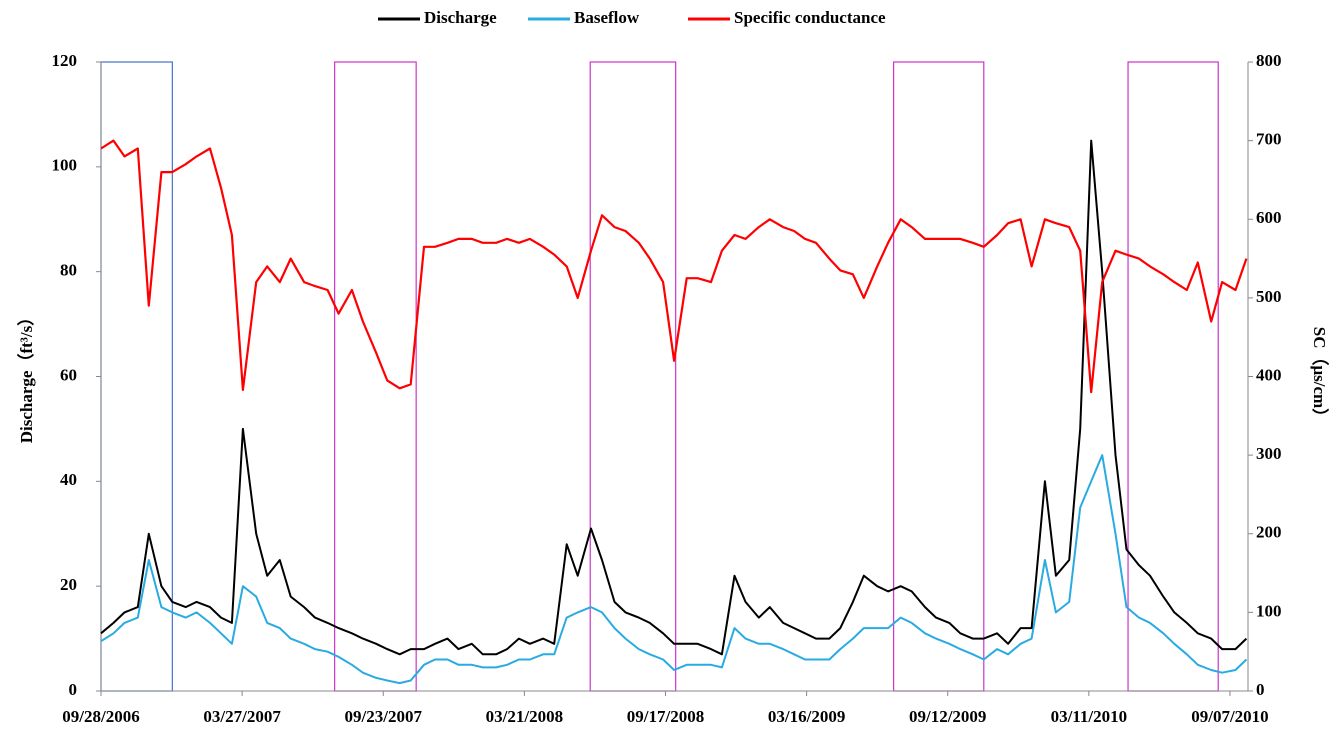 The width and height of the screenshot is (1336, 731). What do you see at coordinates (65, 165) in the screenshot?
I see `y-tick-label: 100` at bounding box center [65, 165].